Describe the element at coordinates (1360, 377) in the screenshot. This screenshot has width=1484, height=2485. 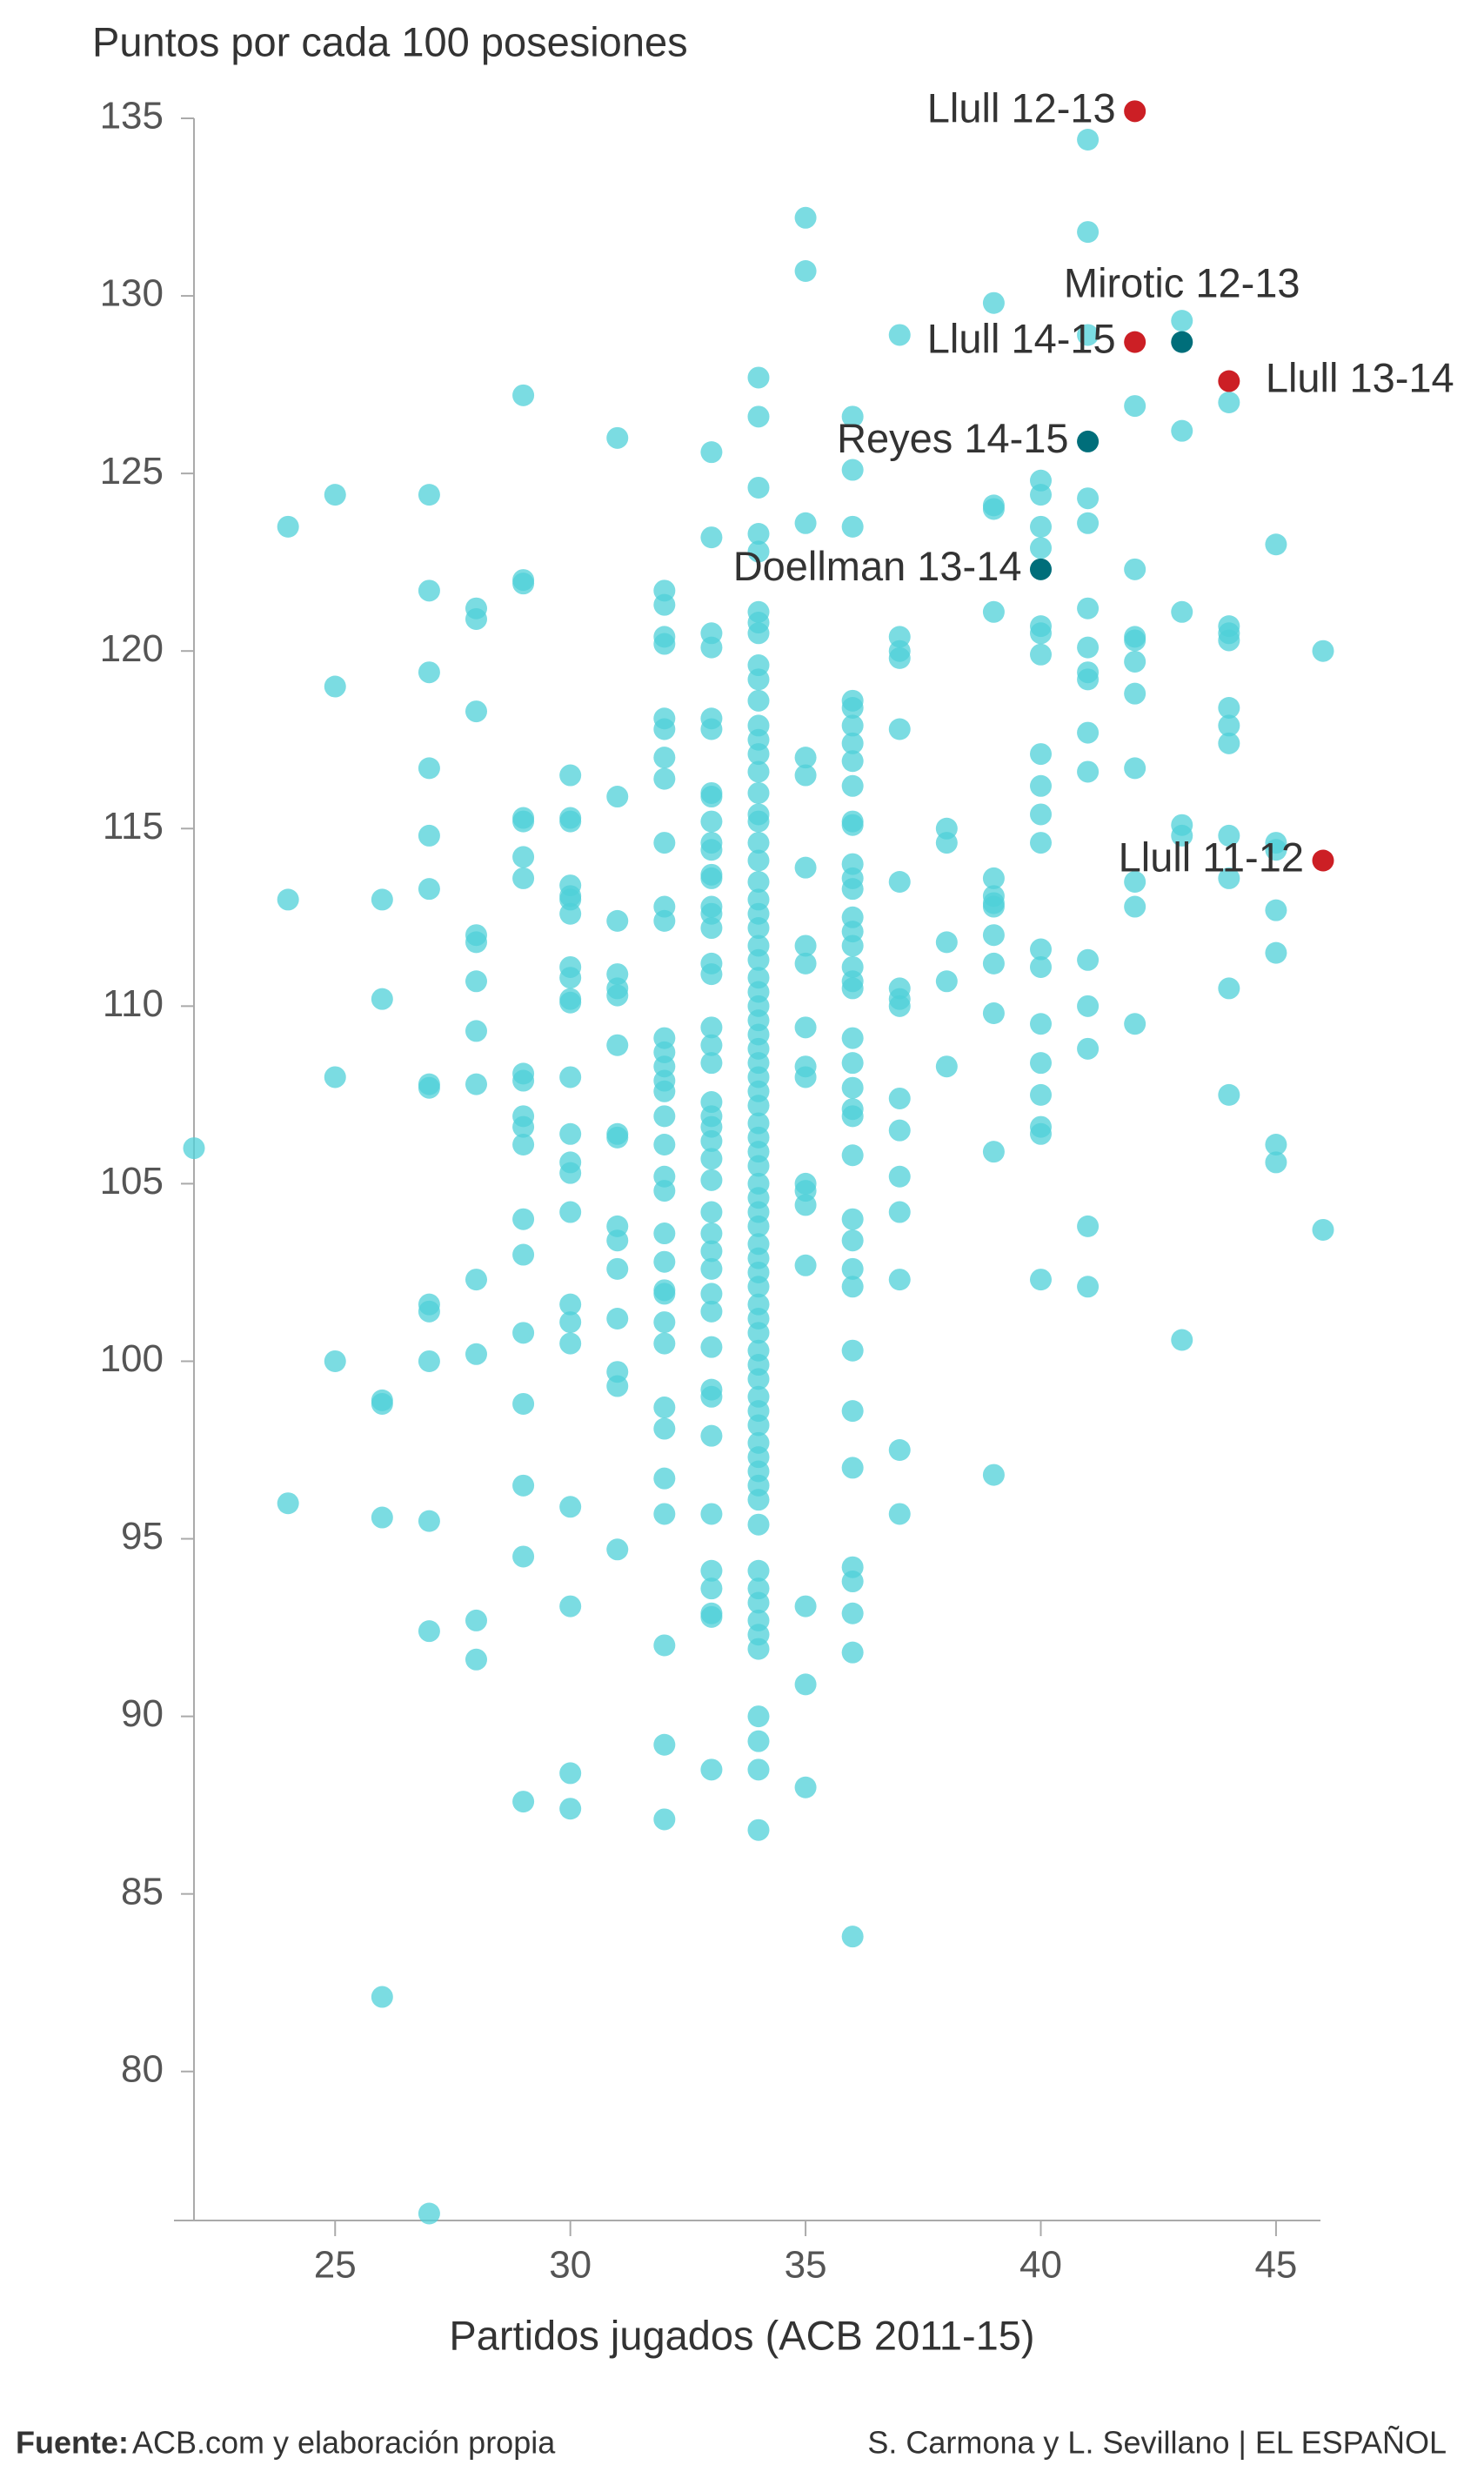
I see `highlight-label: Llull 13-14` at that location.